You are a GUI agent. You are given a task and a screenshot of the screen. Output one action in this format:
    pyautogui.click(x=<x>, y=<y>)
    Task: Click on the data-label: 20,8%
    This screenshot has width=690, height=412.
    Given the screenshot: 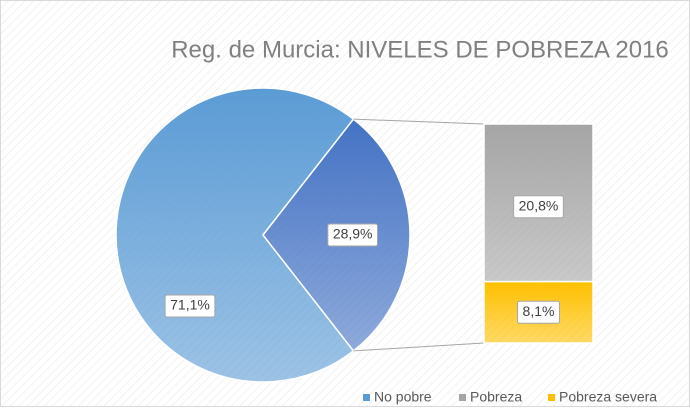 What is the action you would take?
    pyautogui.click(x=539, y=206)
    